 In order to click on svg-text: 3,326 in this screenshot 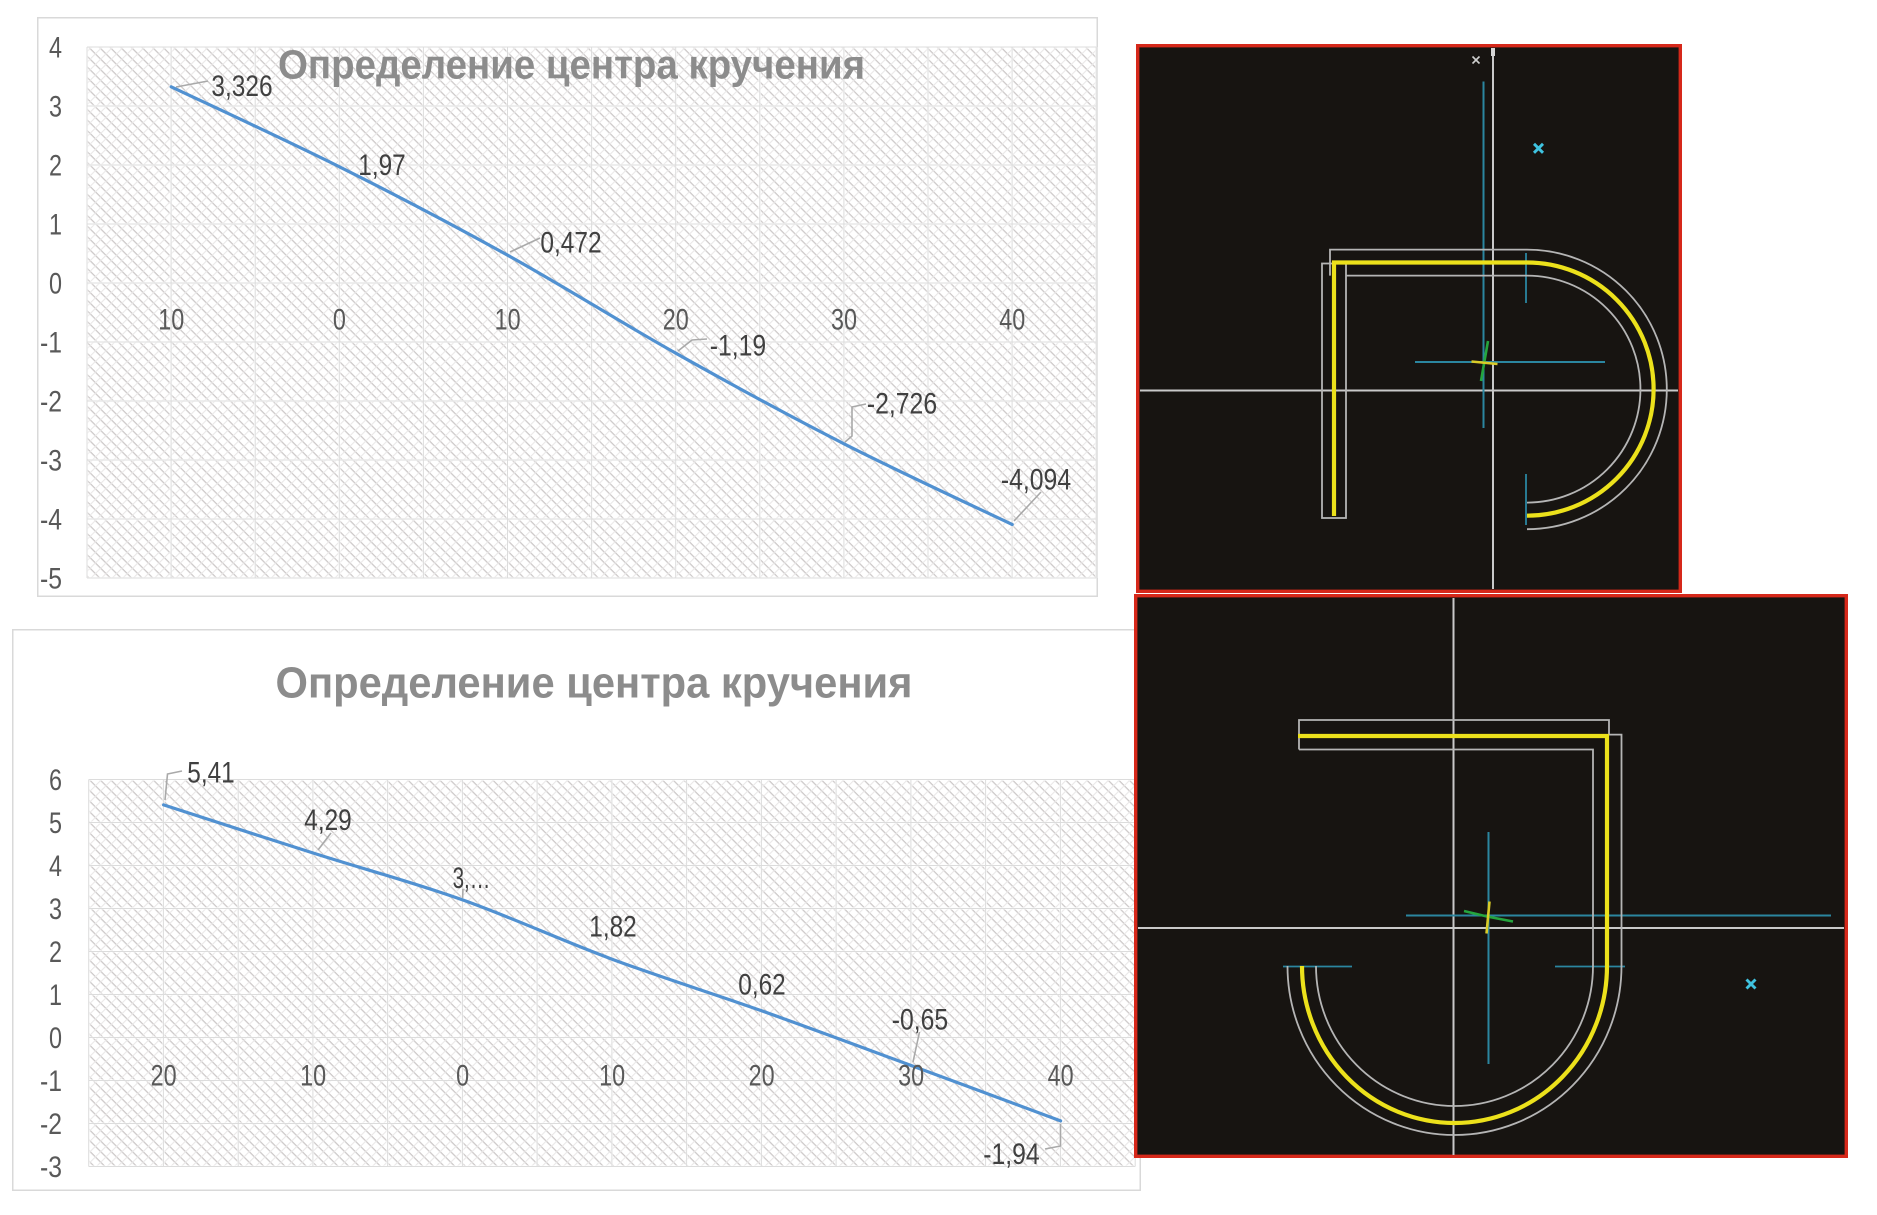, I will do `click(241, 86)`.